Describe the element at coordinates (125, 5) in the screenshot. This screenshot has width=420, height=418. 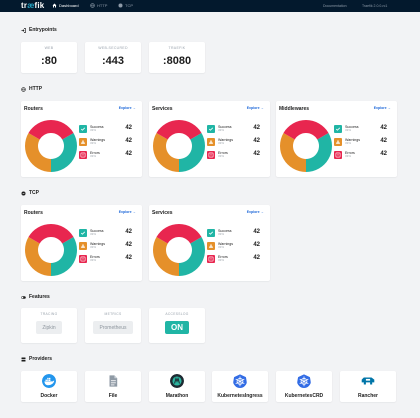
I see `nav-tcp: TCP` at that location.